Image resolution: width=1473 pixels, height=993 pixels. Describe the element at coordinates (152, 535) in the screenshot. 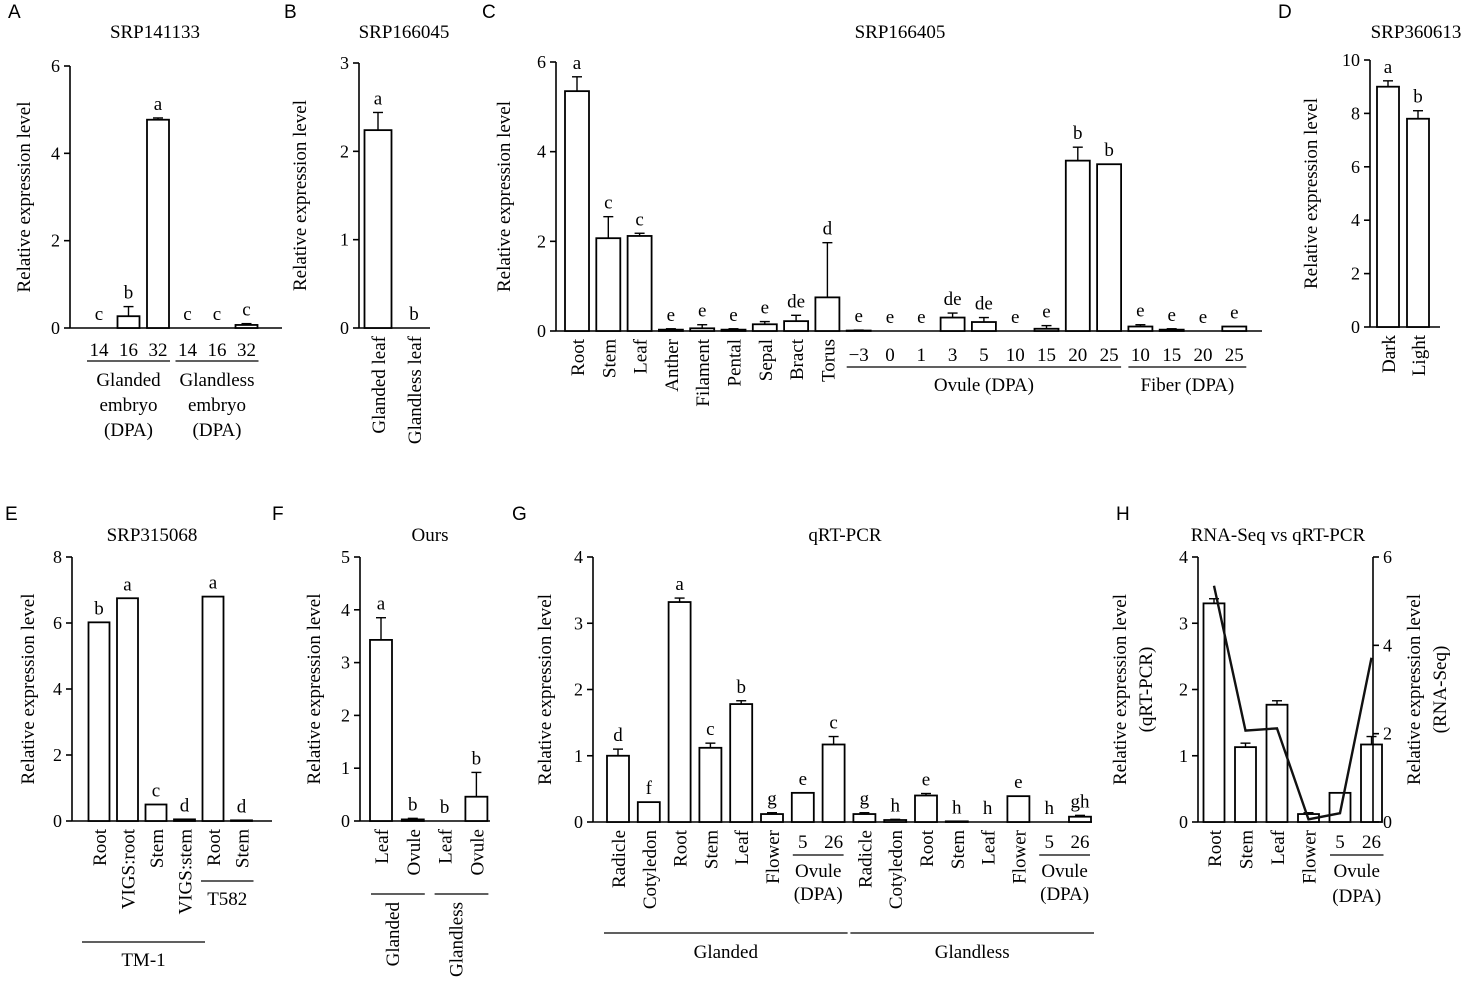

I see `chart-title: SRP315068` at that location.